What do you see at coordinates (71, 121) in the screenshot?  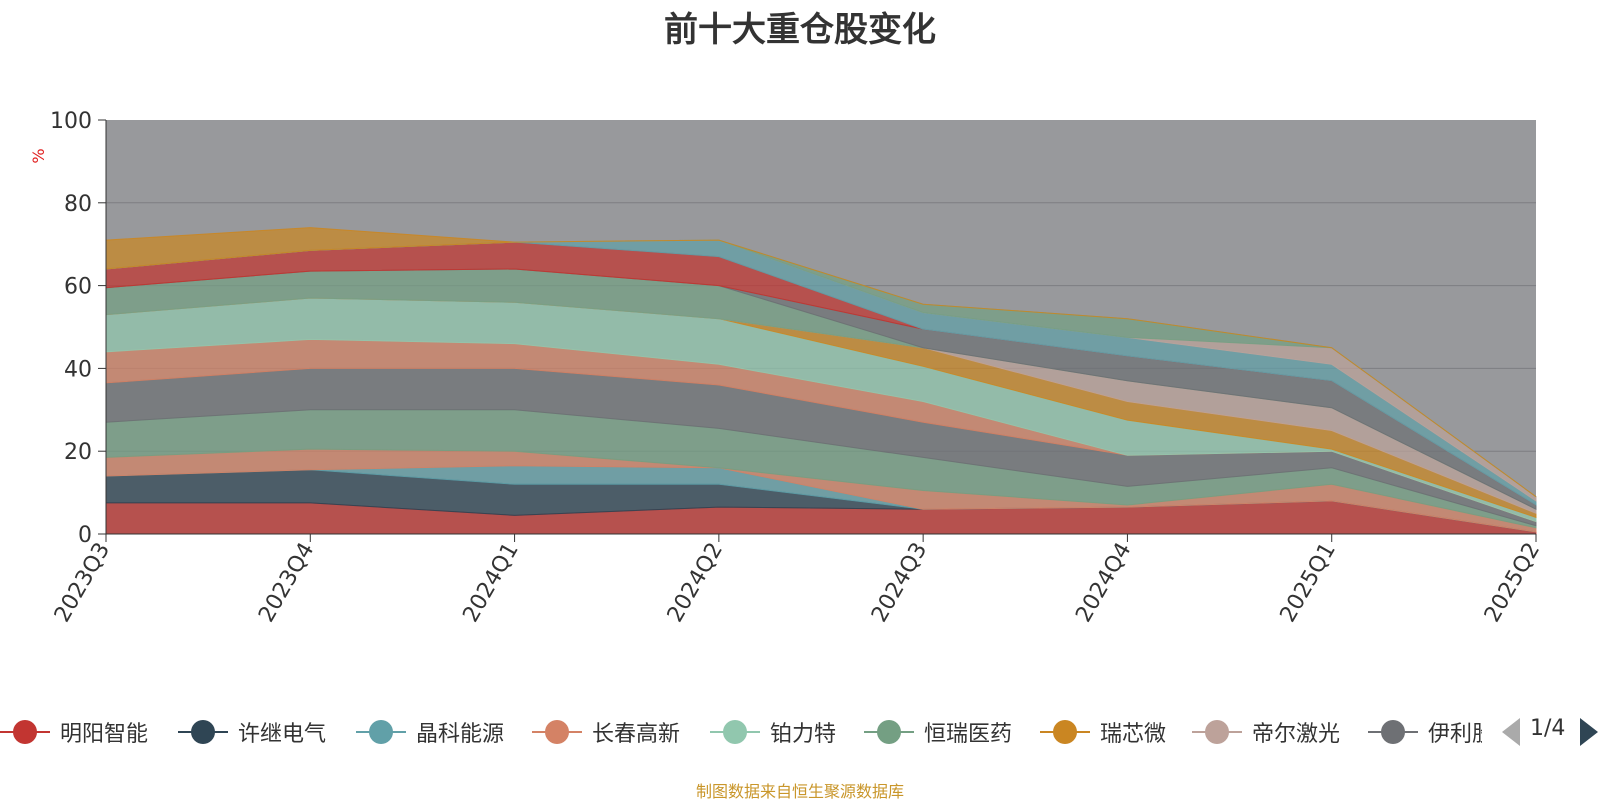 I see `y-tick-label: 100` at bounding box center [71, 121].